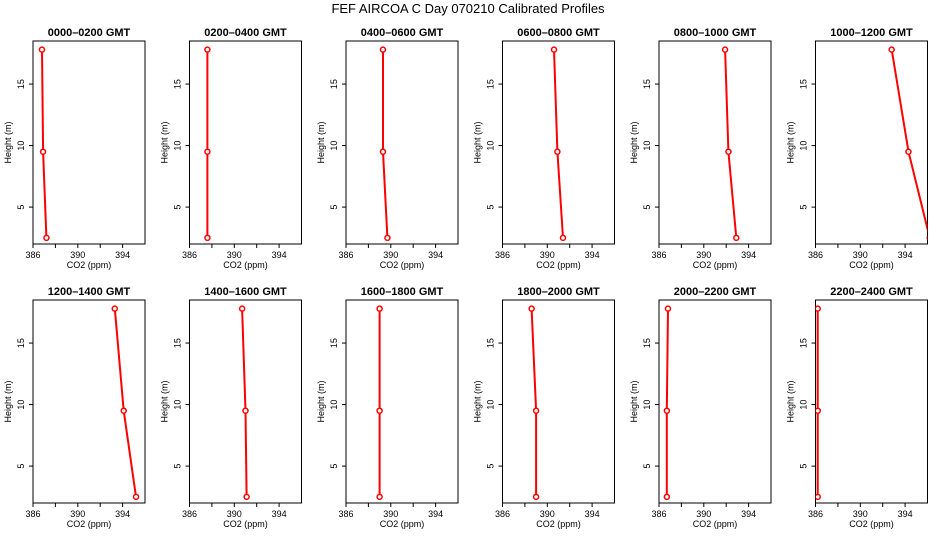 This screenshot has height=540, width=936. I want to click on panel-title: 2200–2400 GMT, so click(871, 292).